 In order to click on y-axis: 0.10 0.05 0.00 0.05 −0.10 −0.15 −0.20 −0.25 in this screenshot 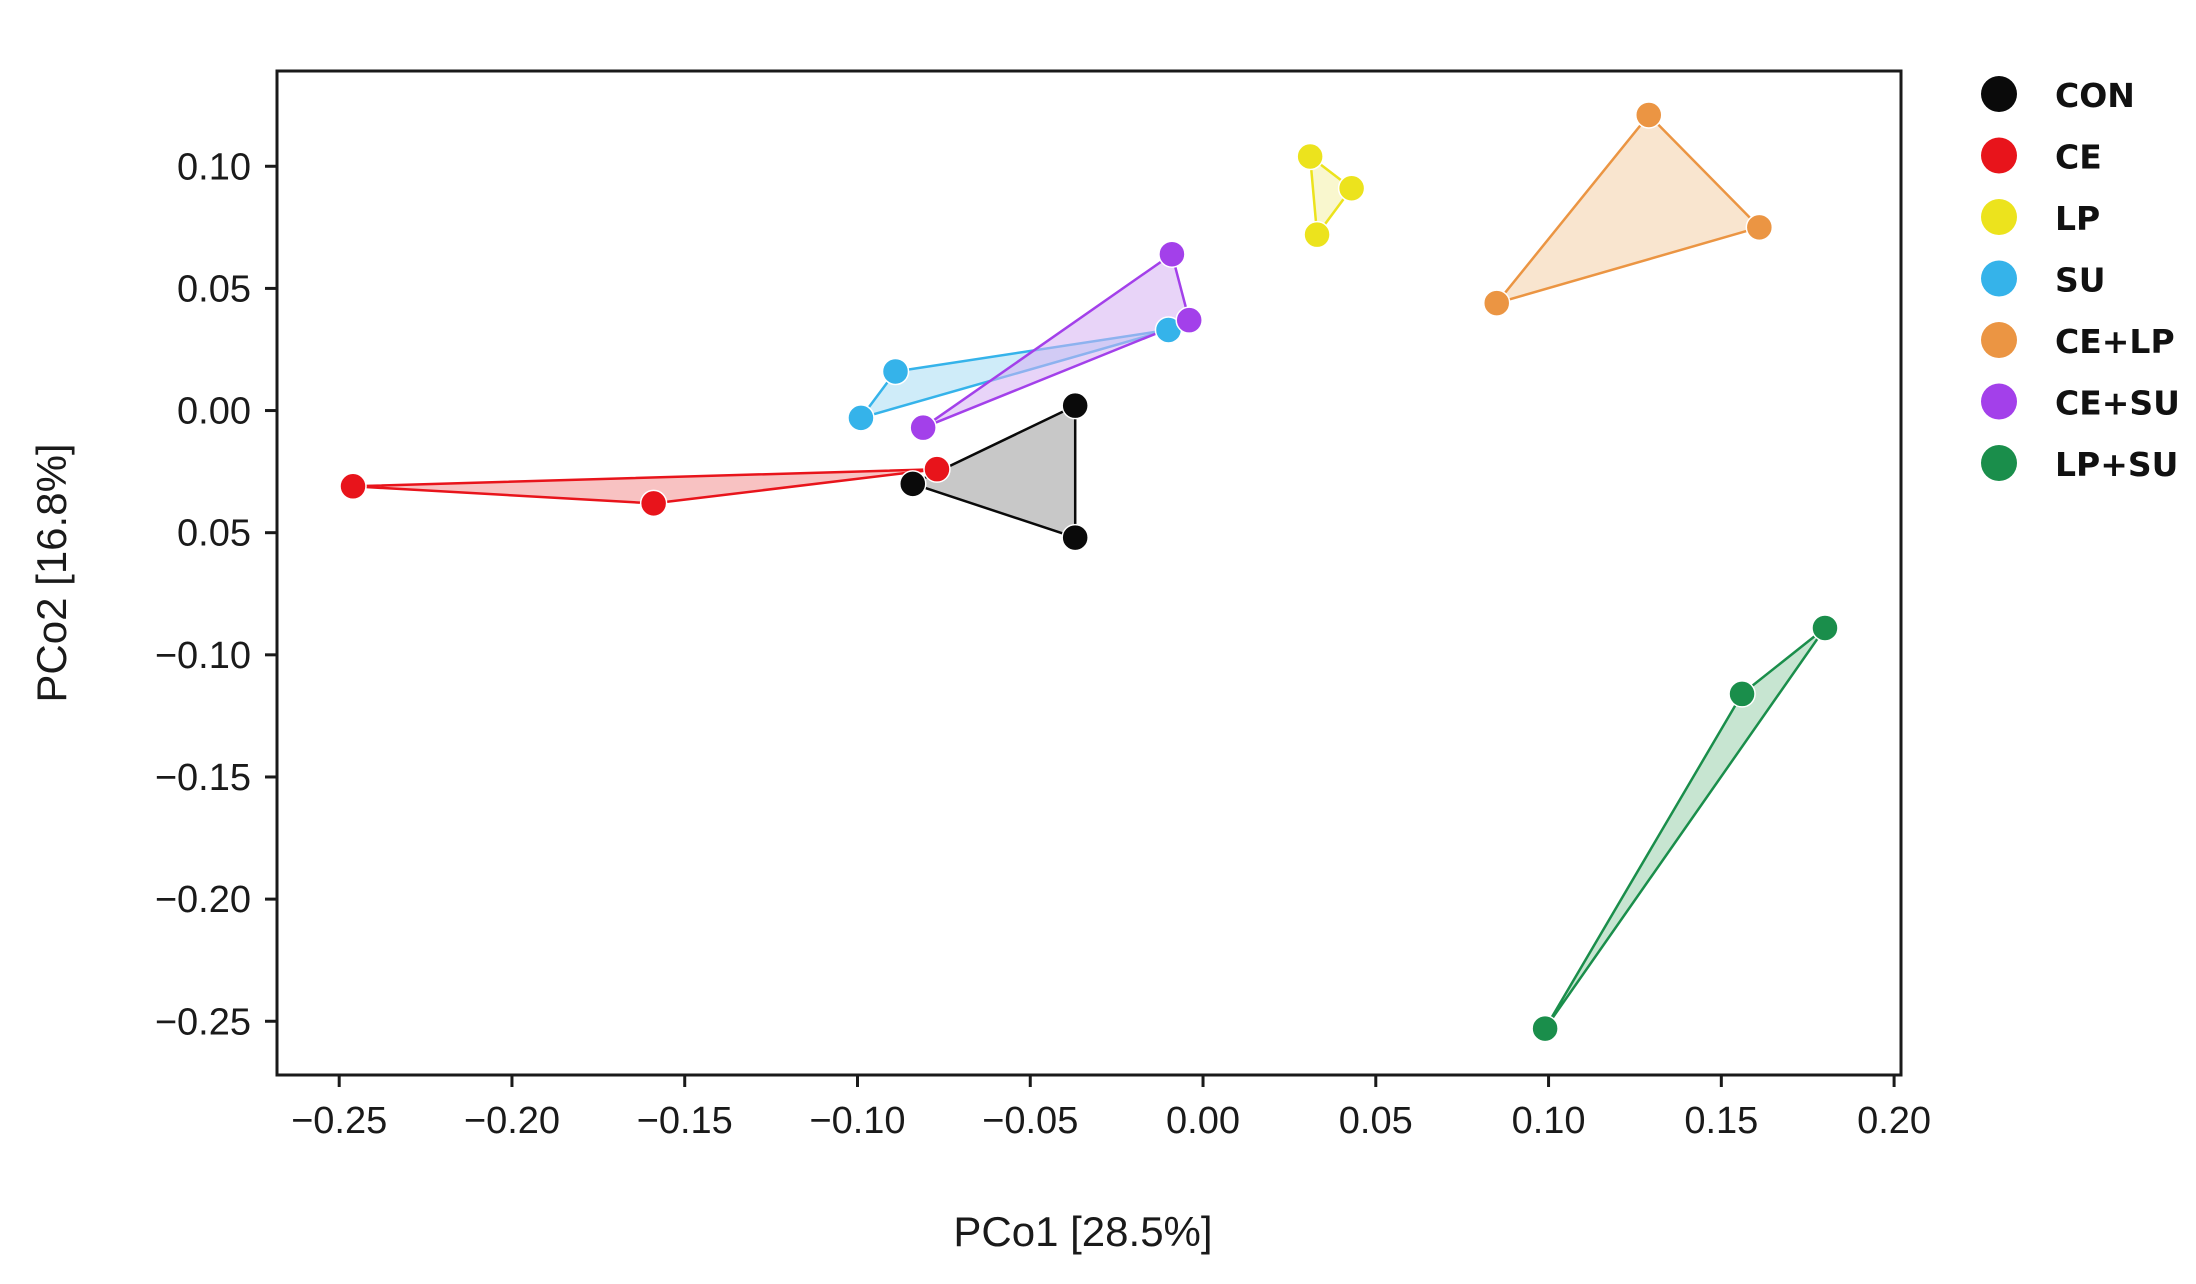, I will do `click(216, 594)`.